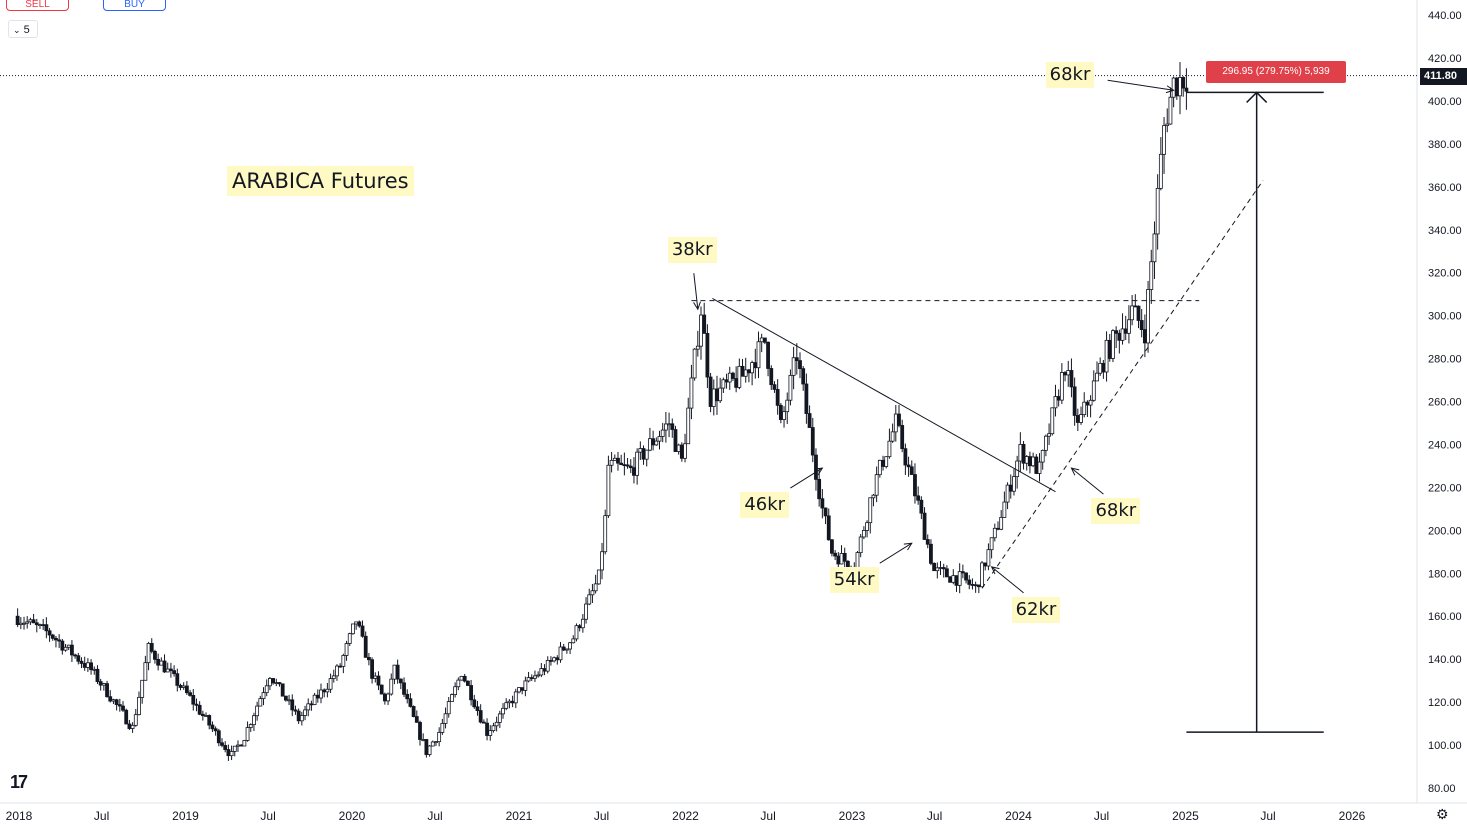 Image resolution: width=1467 pixels, height=829 pixels. Describe the element at coordinates (1445, 360) in the screenshot. I see `price-tick-label: 280.00` at that location.